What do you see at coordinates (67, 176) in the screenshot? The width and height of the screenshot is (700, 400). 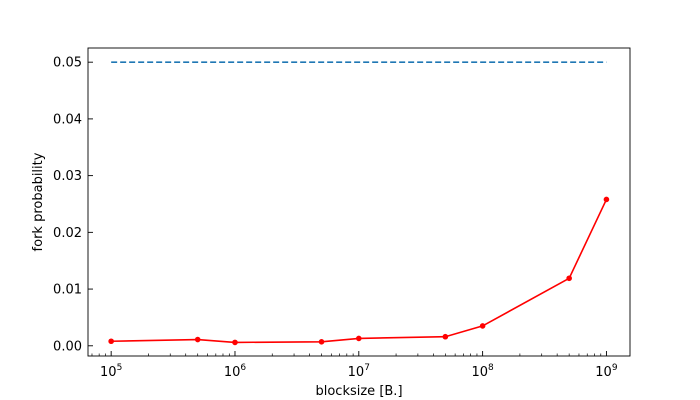 I see `y-tick-label: 0.03` at bounding box center [67, 176].